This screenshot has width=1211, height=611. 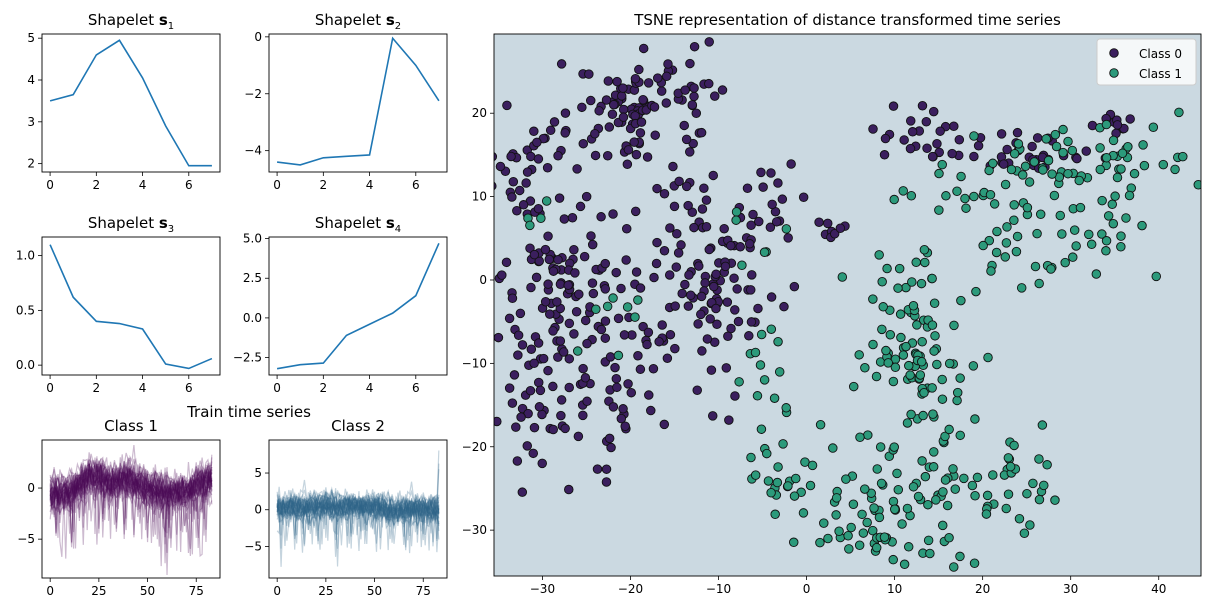 I want to click on x-tick-label: 25, so click(x=98, y=591).